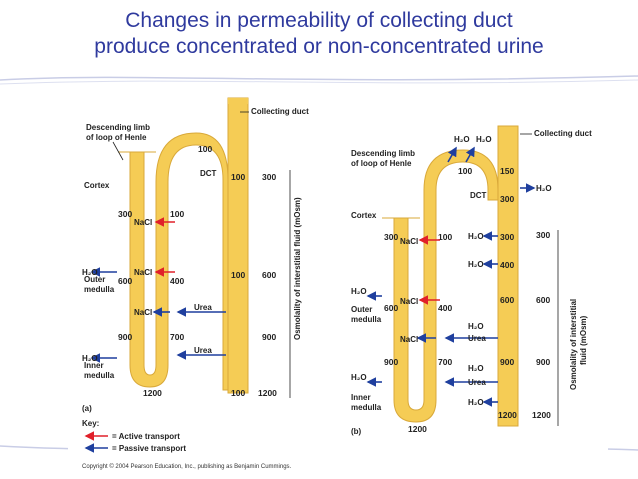 This screenshot has width=638, height=479. What do you see at coordinates (94, 365) in the screenshot?
I see `inner-medulla-label-a-1: Inner` at bounding box center [94, 365].